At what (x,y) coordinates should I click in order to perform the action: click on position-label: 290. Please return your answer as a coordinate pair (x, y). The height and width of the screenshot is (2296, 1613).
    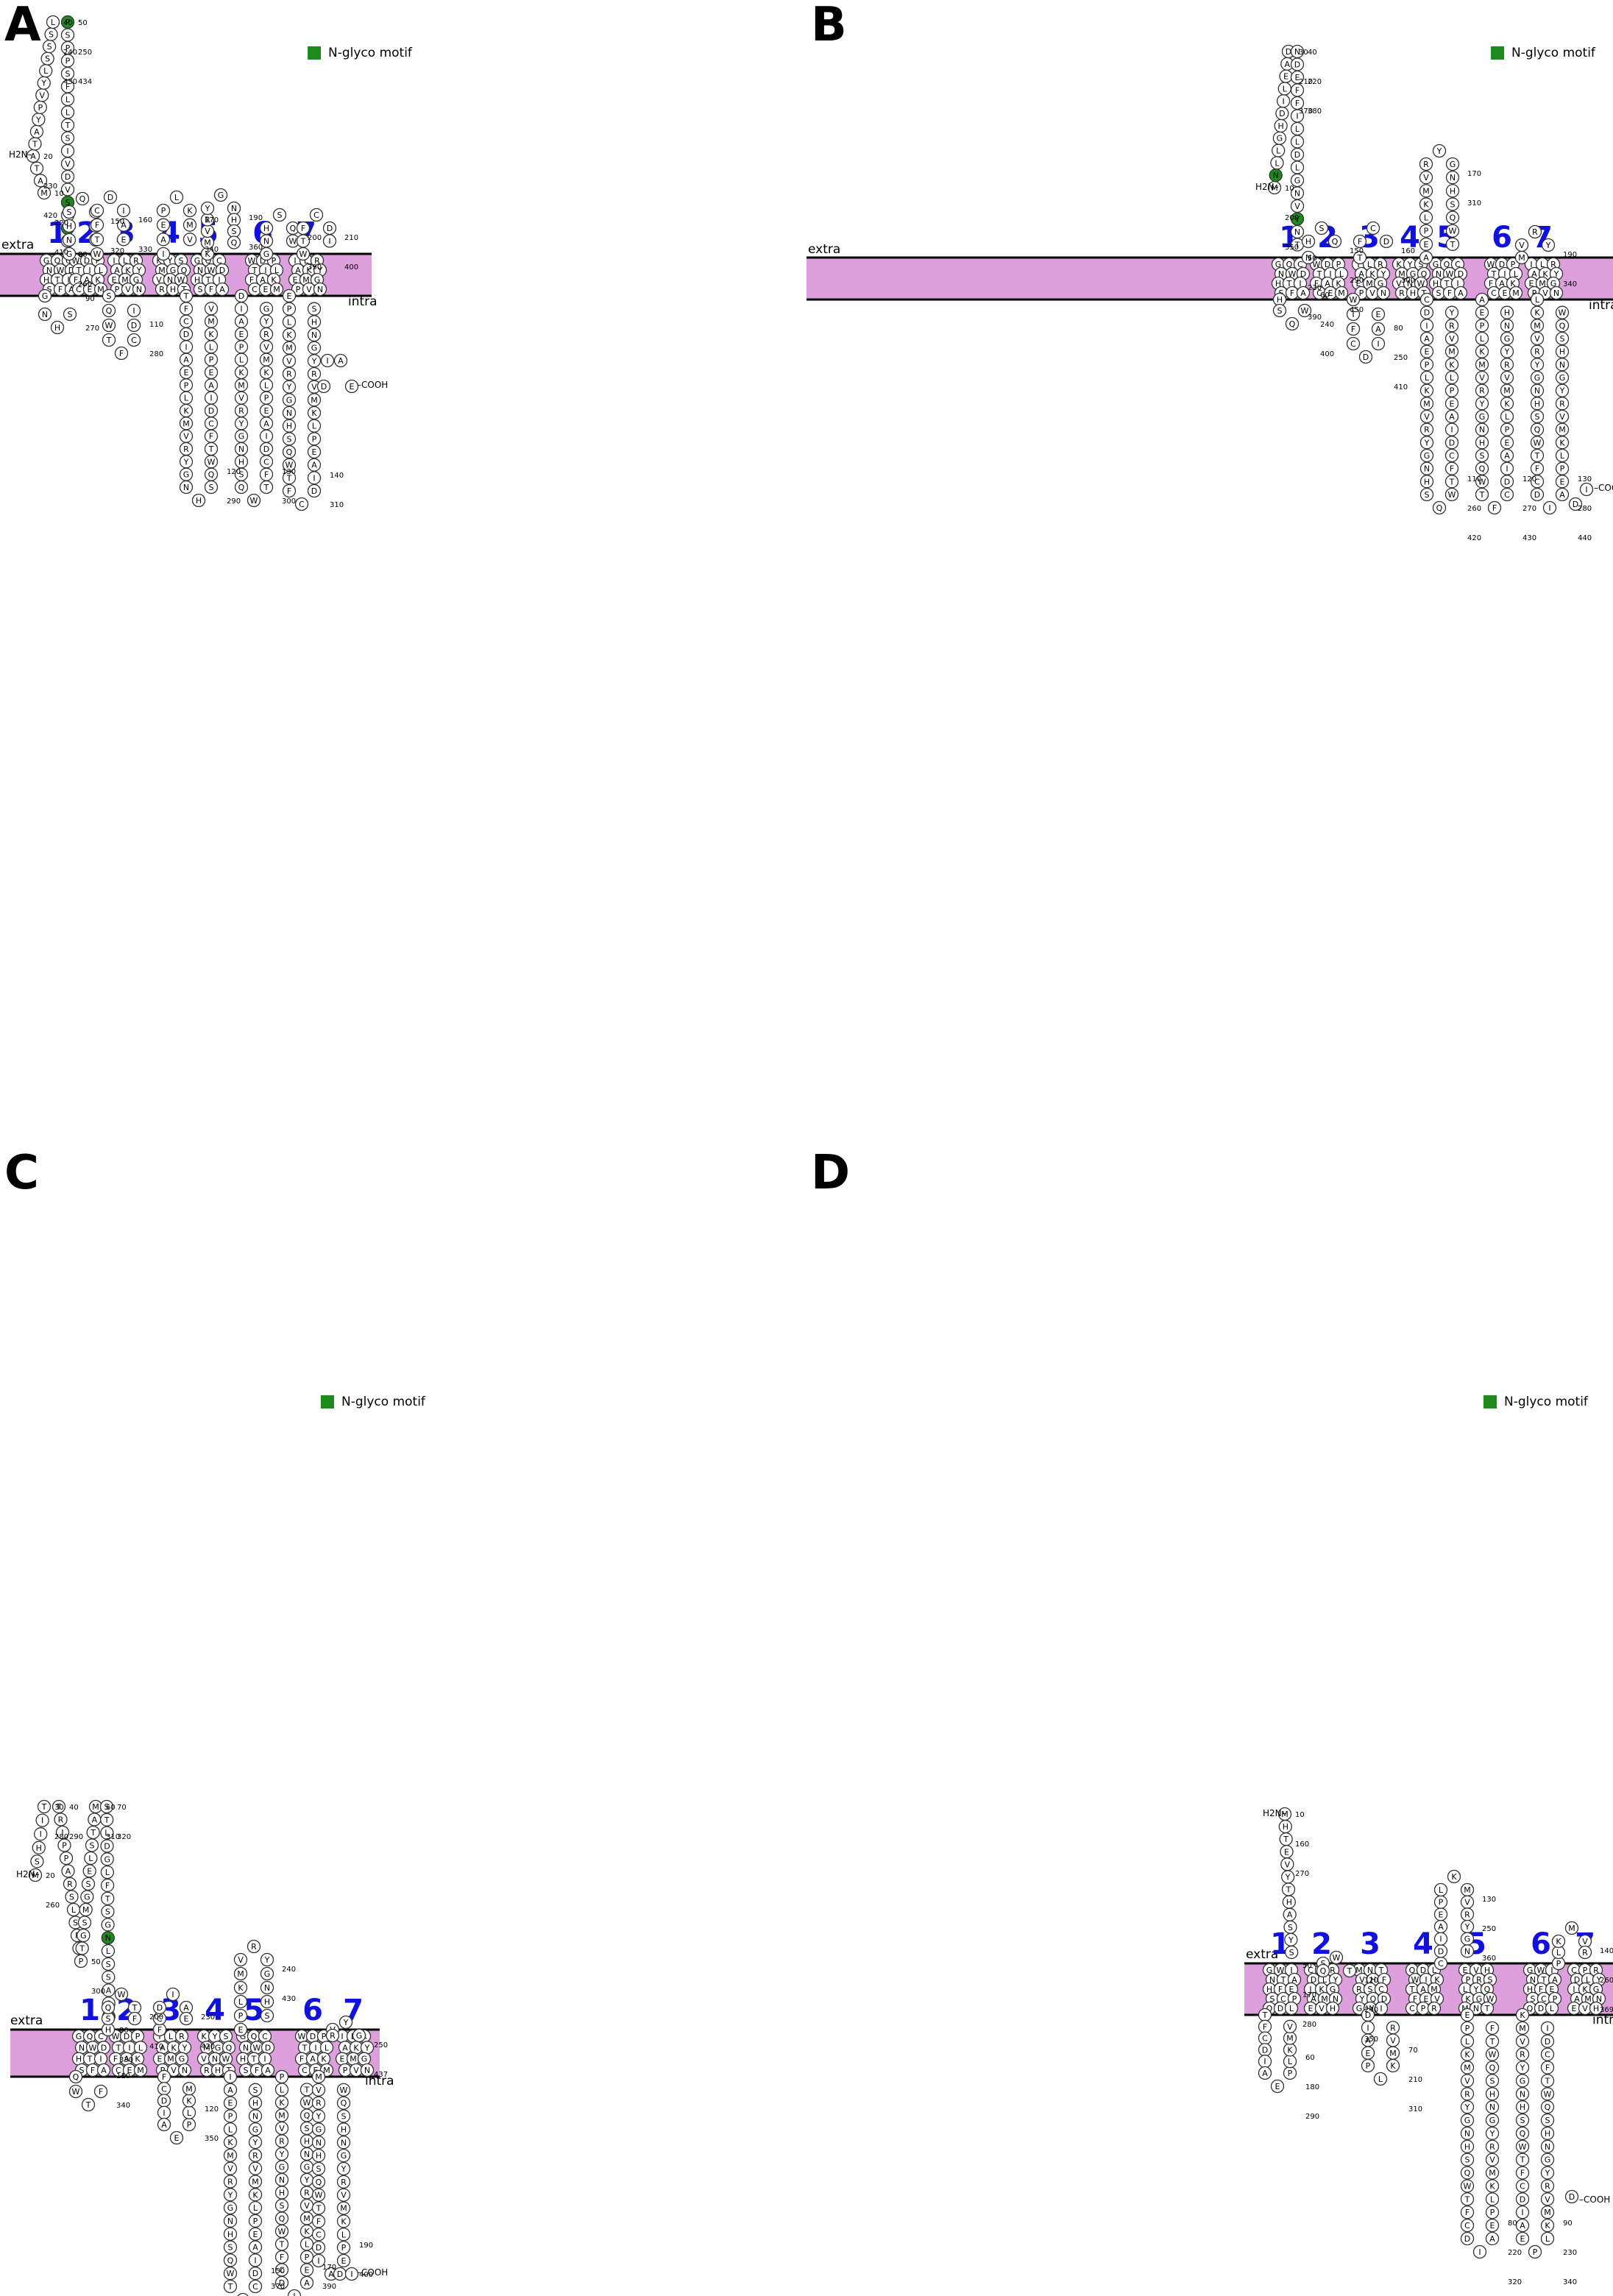
    Looking at the image, I should click on (1312, 2117).